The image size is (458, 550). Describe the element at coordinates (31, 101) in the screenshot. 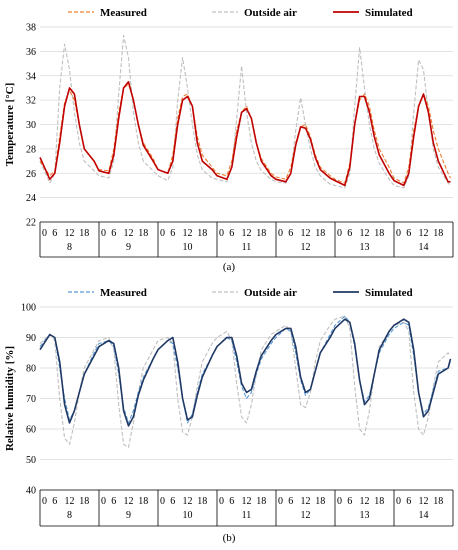

I see `y-tick-label: 32` at that location.